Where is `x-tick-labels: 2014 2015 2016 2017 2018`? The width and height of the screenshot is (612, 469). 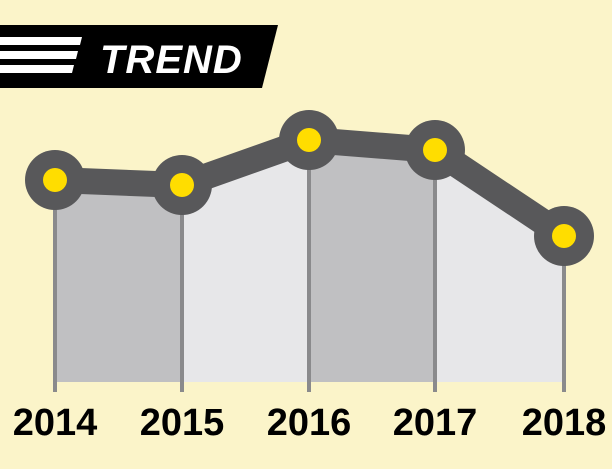 x-tick-labels: 2014 2015 2016 2017 2018 is located at coordinates (310, 423).